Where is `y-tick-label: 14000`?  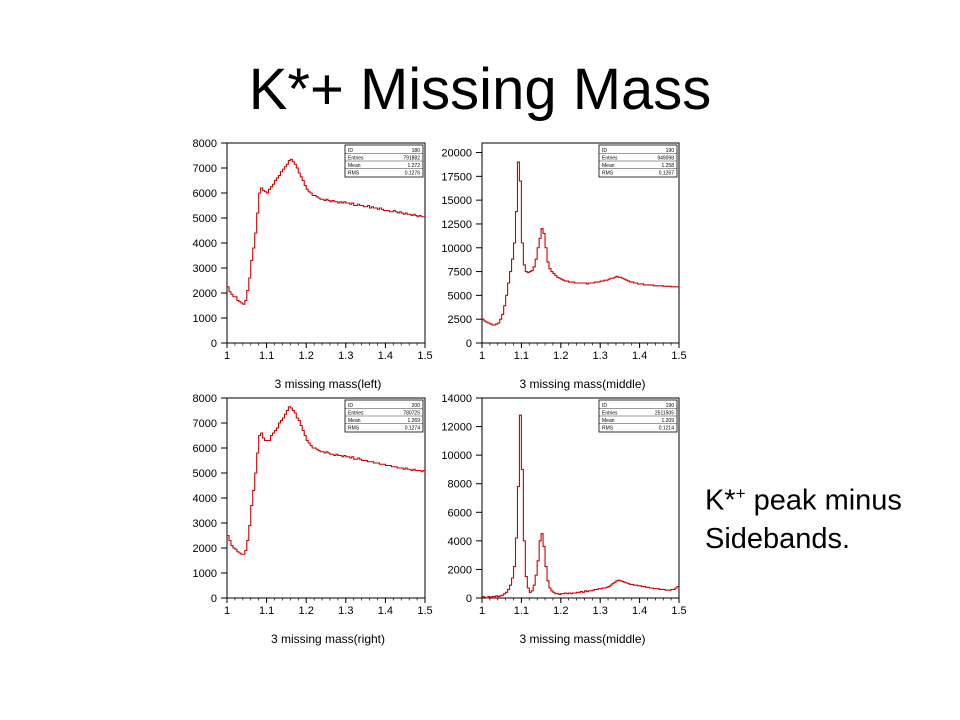 y-tick-label: 14000 is located at coordinates (456, 399).